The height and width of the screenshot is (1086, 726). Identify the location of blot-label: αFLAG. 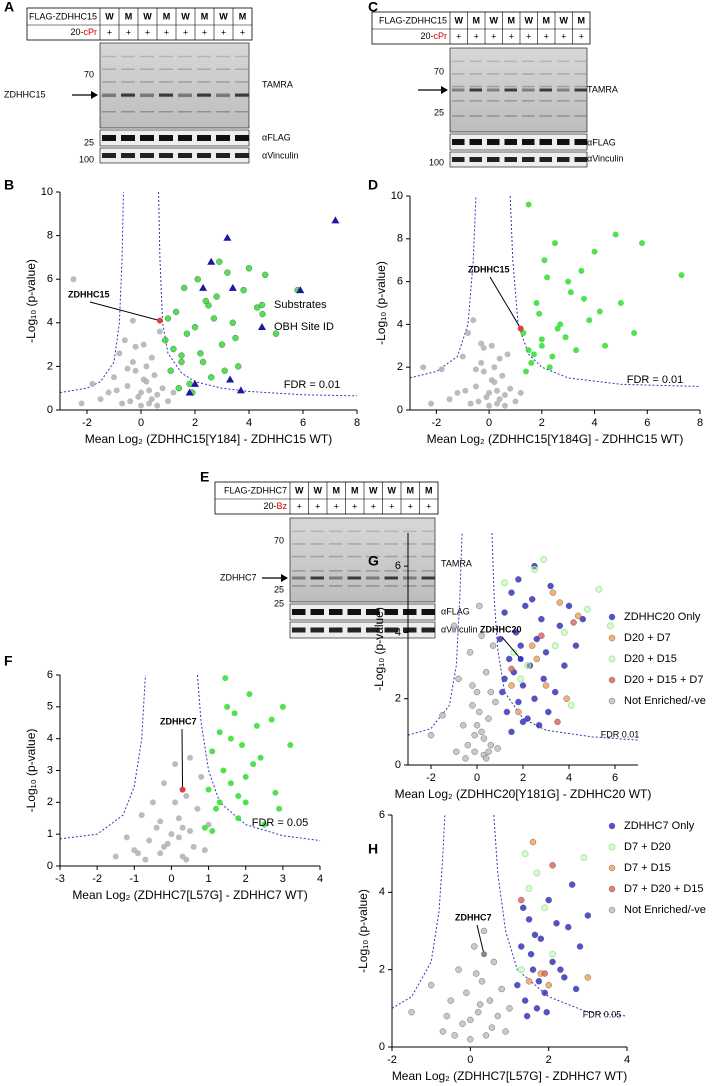
(276, 137).